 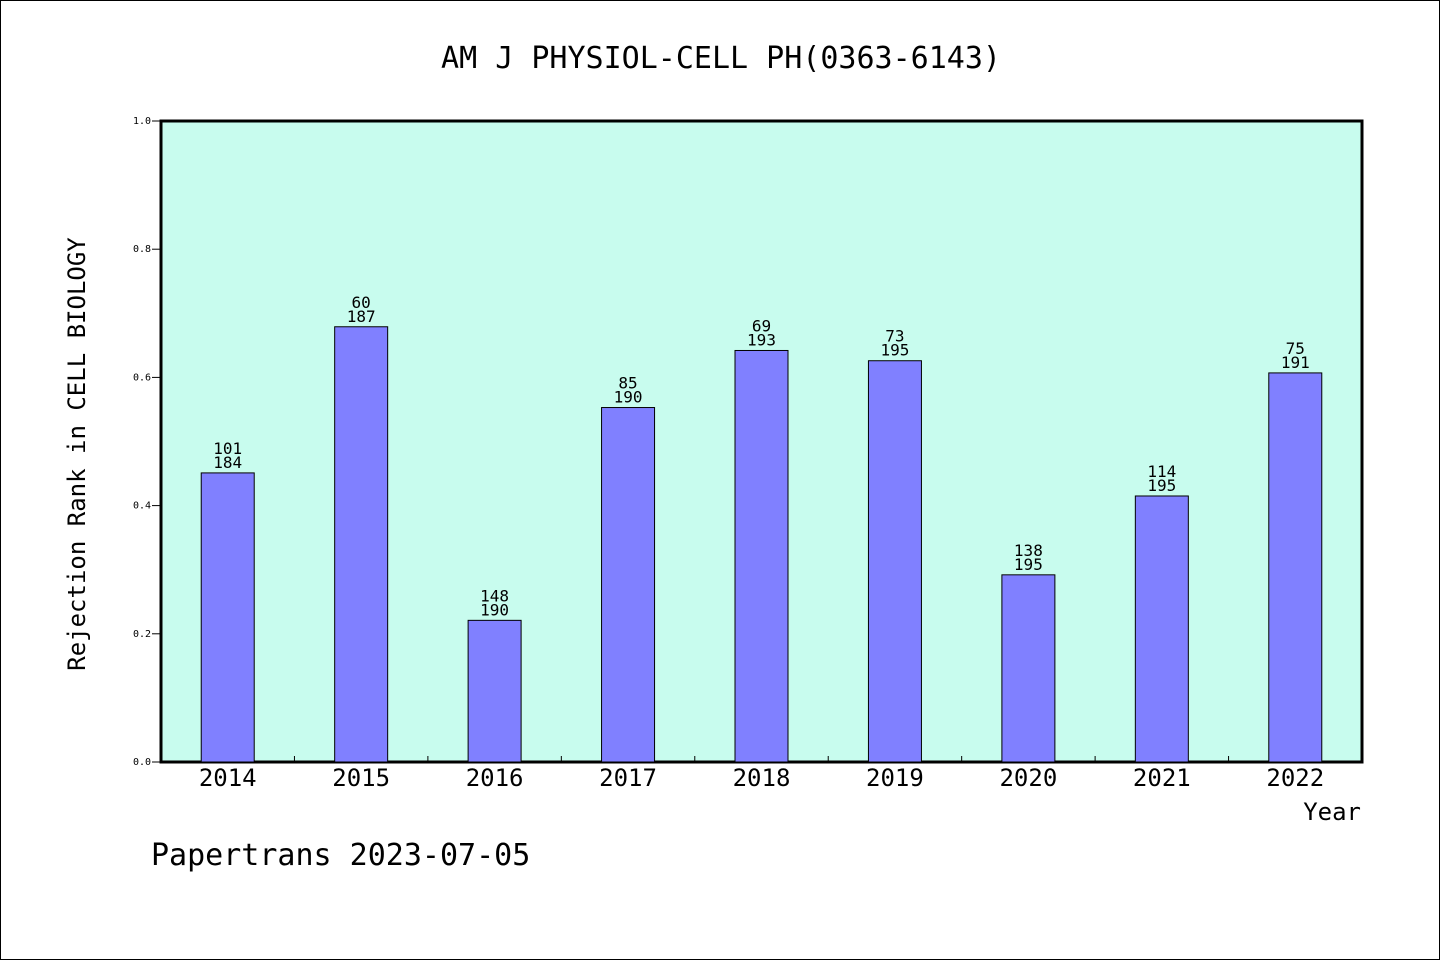 I want to click on bar-label-bottom-2014: 184, so click(x=227, y=462).